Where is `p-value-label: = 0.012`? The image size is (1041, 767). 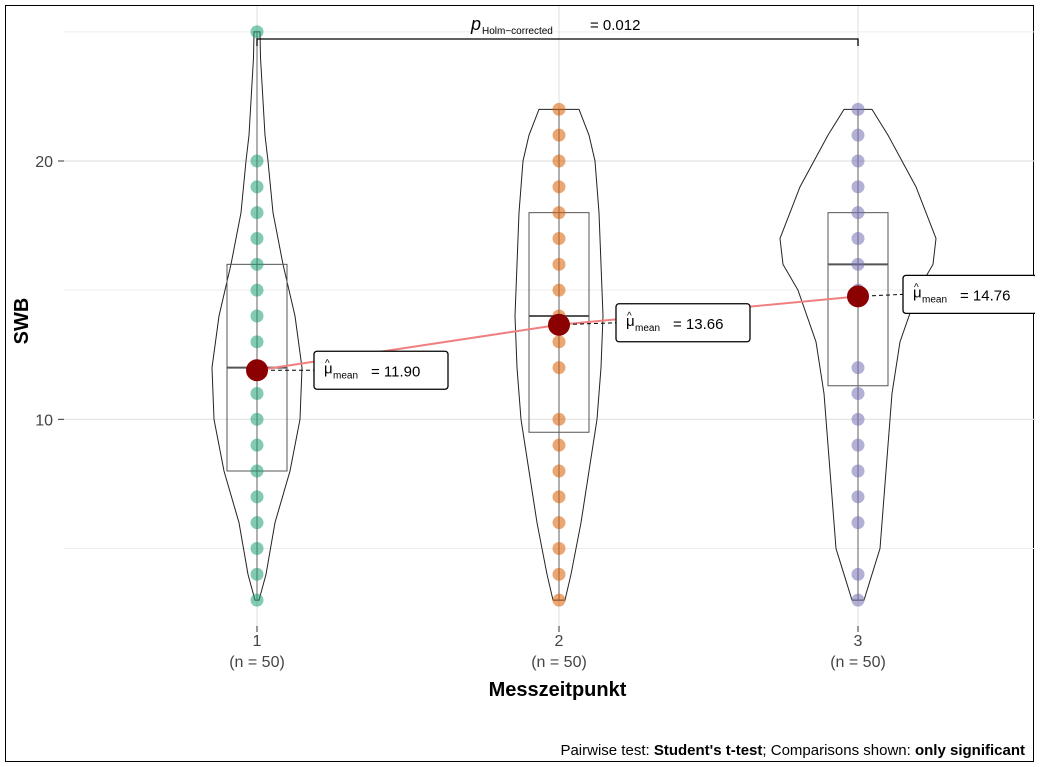
p-value-label: = 0.012 is located at coordinates (615, 25).